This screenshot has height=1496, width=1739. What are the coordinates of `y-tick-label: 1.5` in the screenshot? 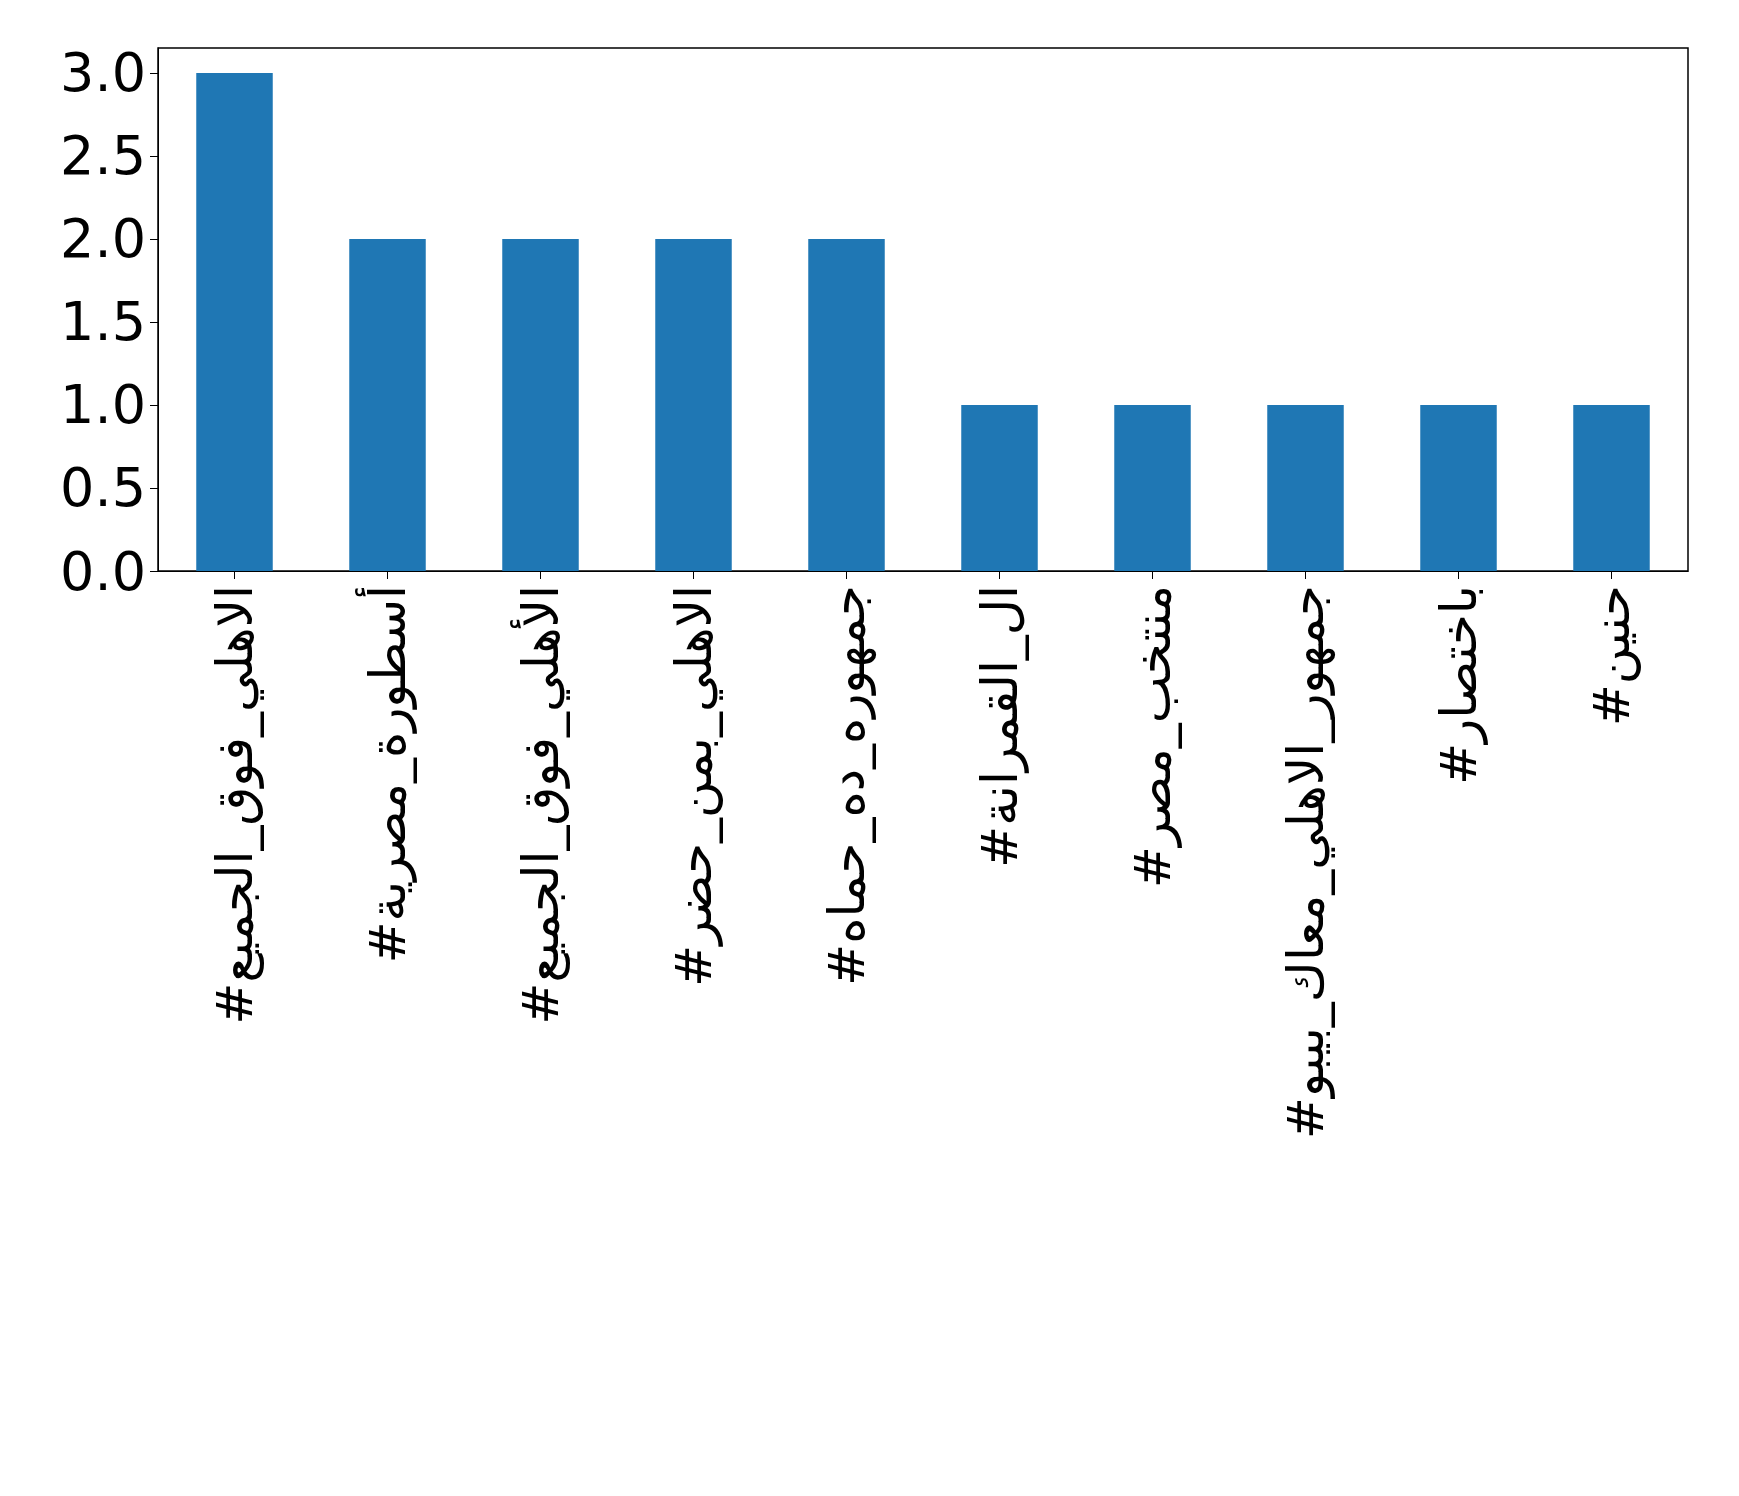 It's located at (103, 322).